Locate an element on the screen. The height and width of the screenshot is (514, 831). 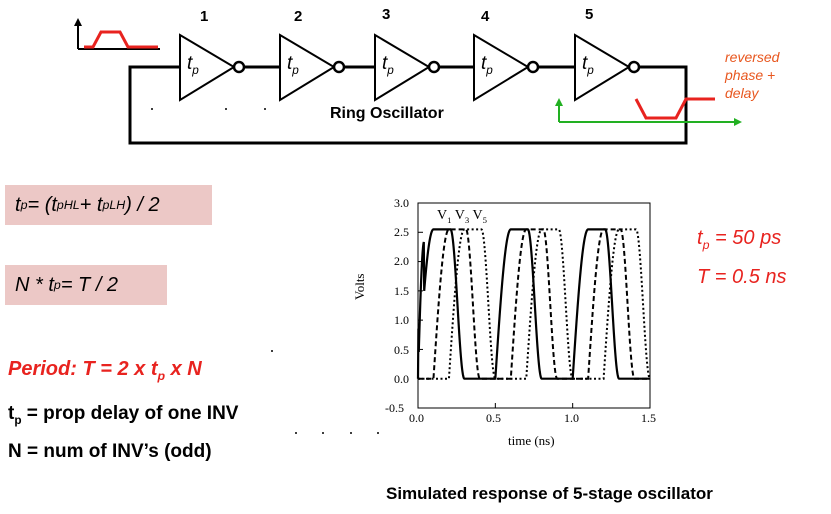
output-waveform is located at coordinates (648, 111).